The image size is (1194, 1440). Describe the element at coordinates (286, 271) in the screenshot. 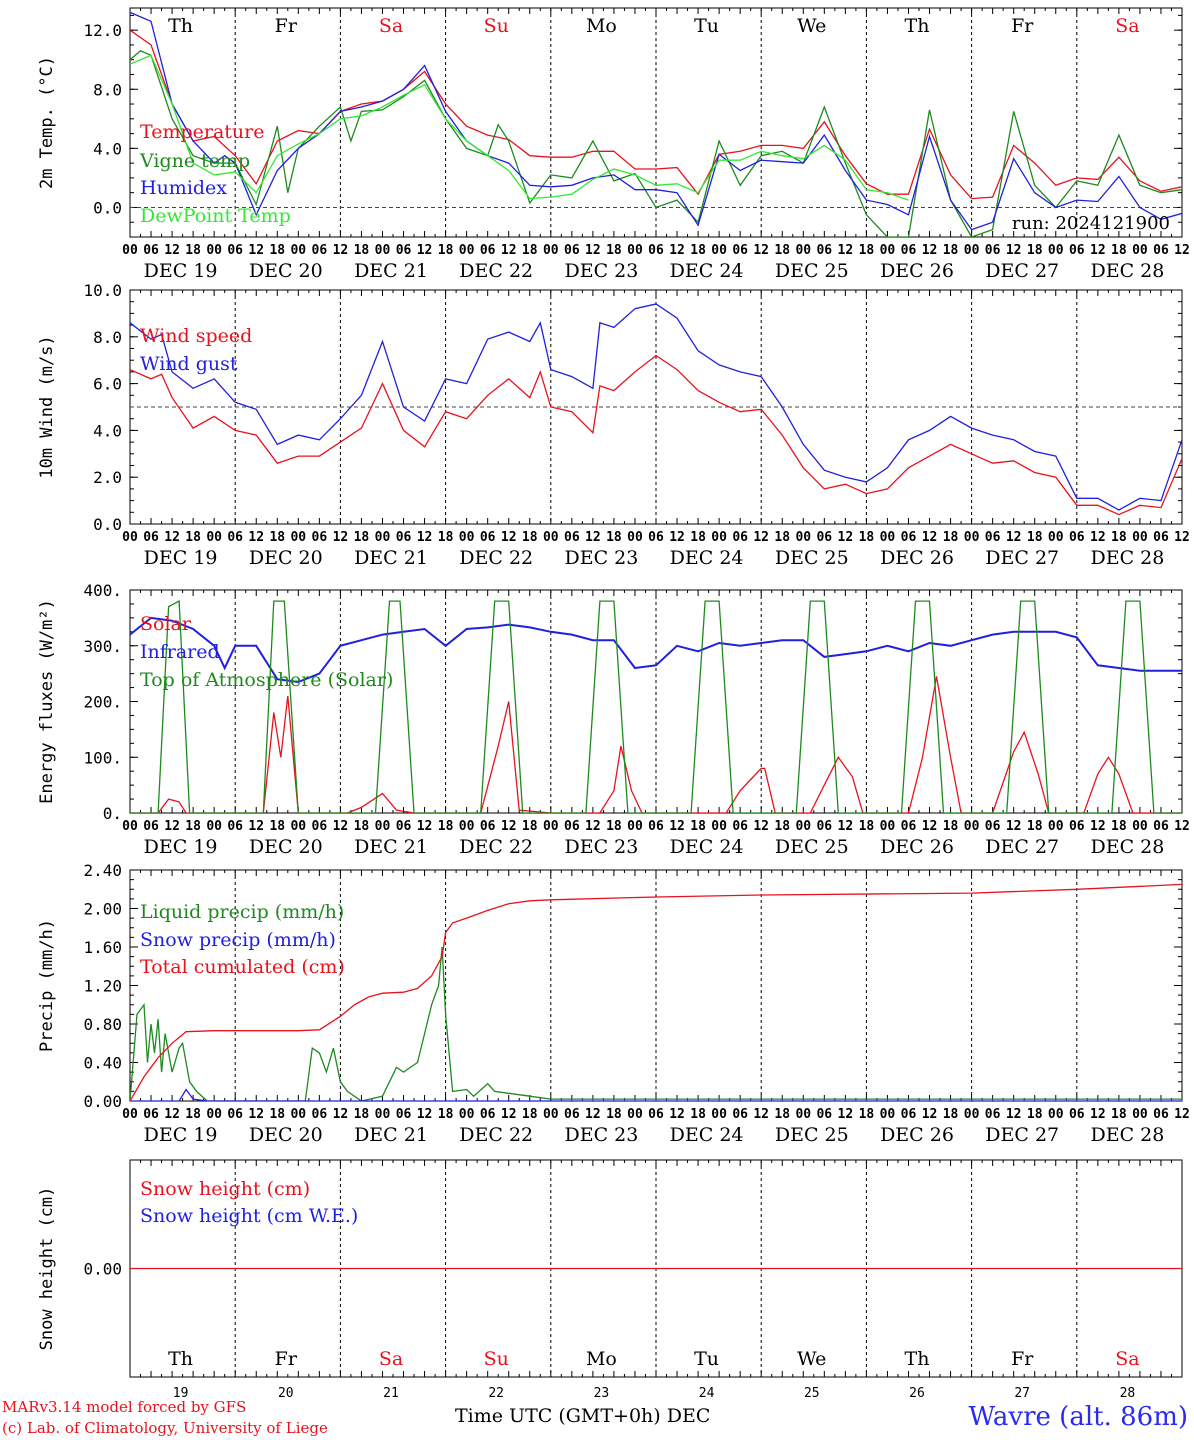

I see `date-label: DEC 20` at that location.